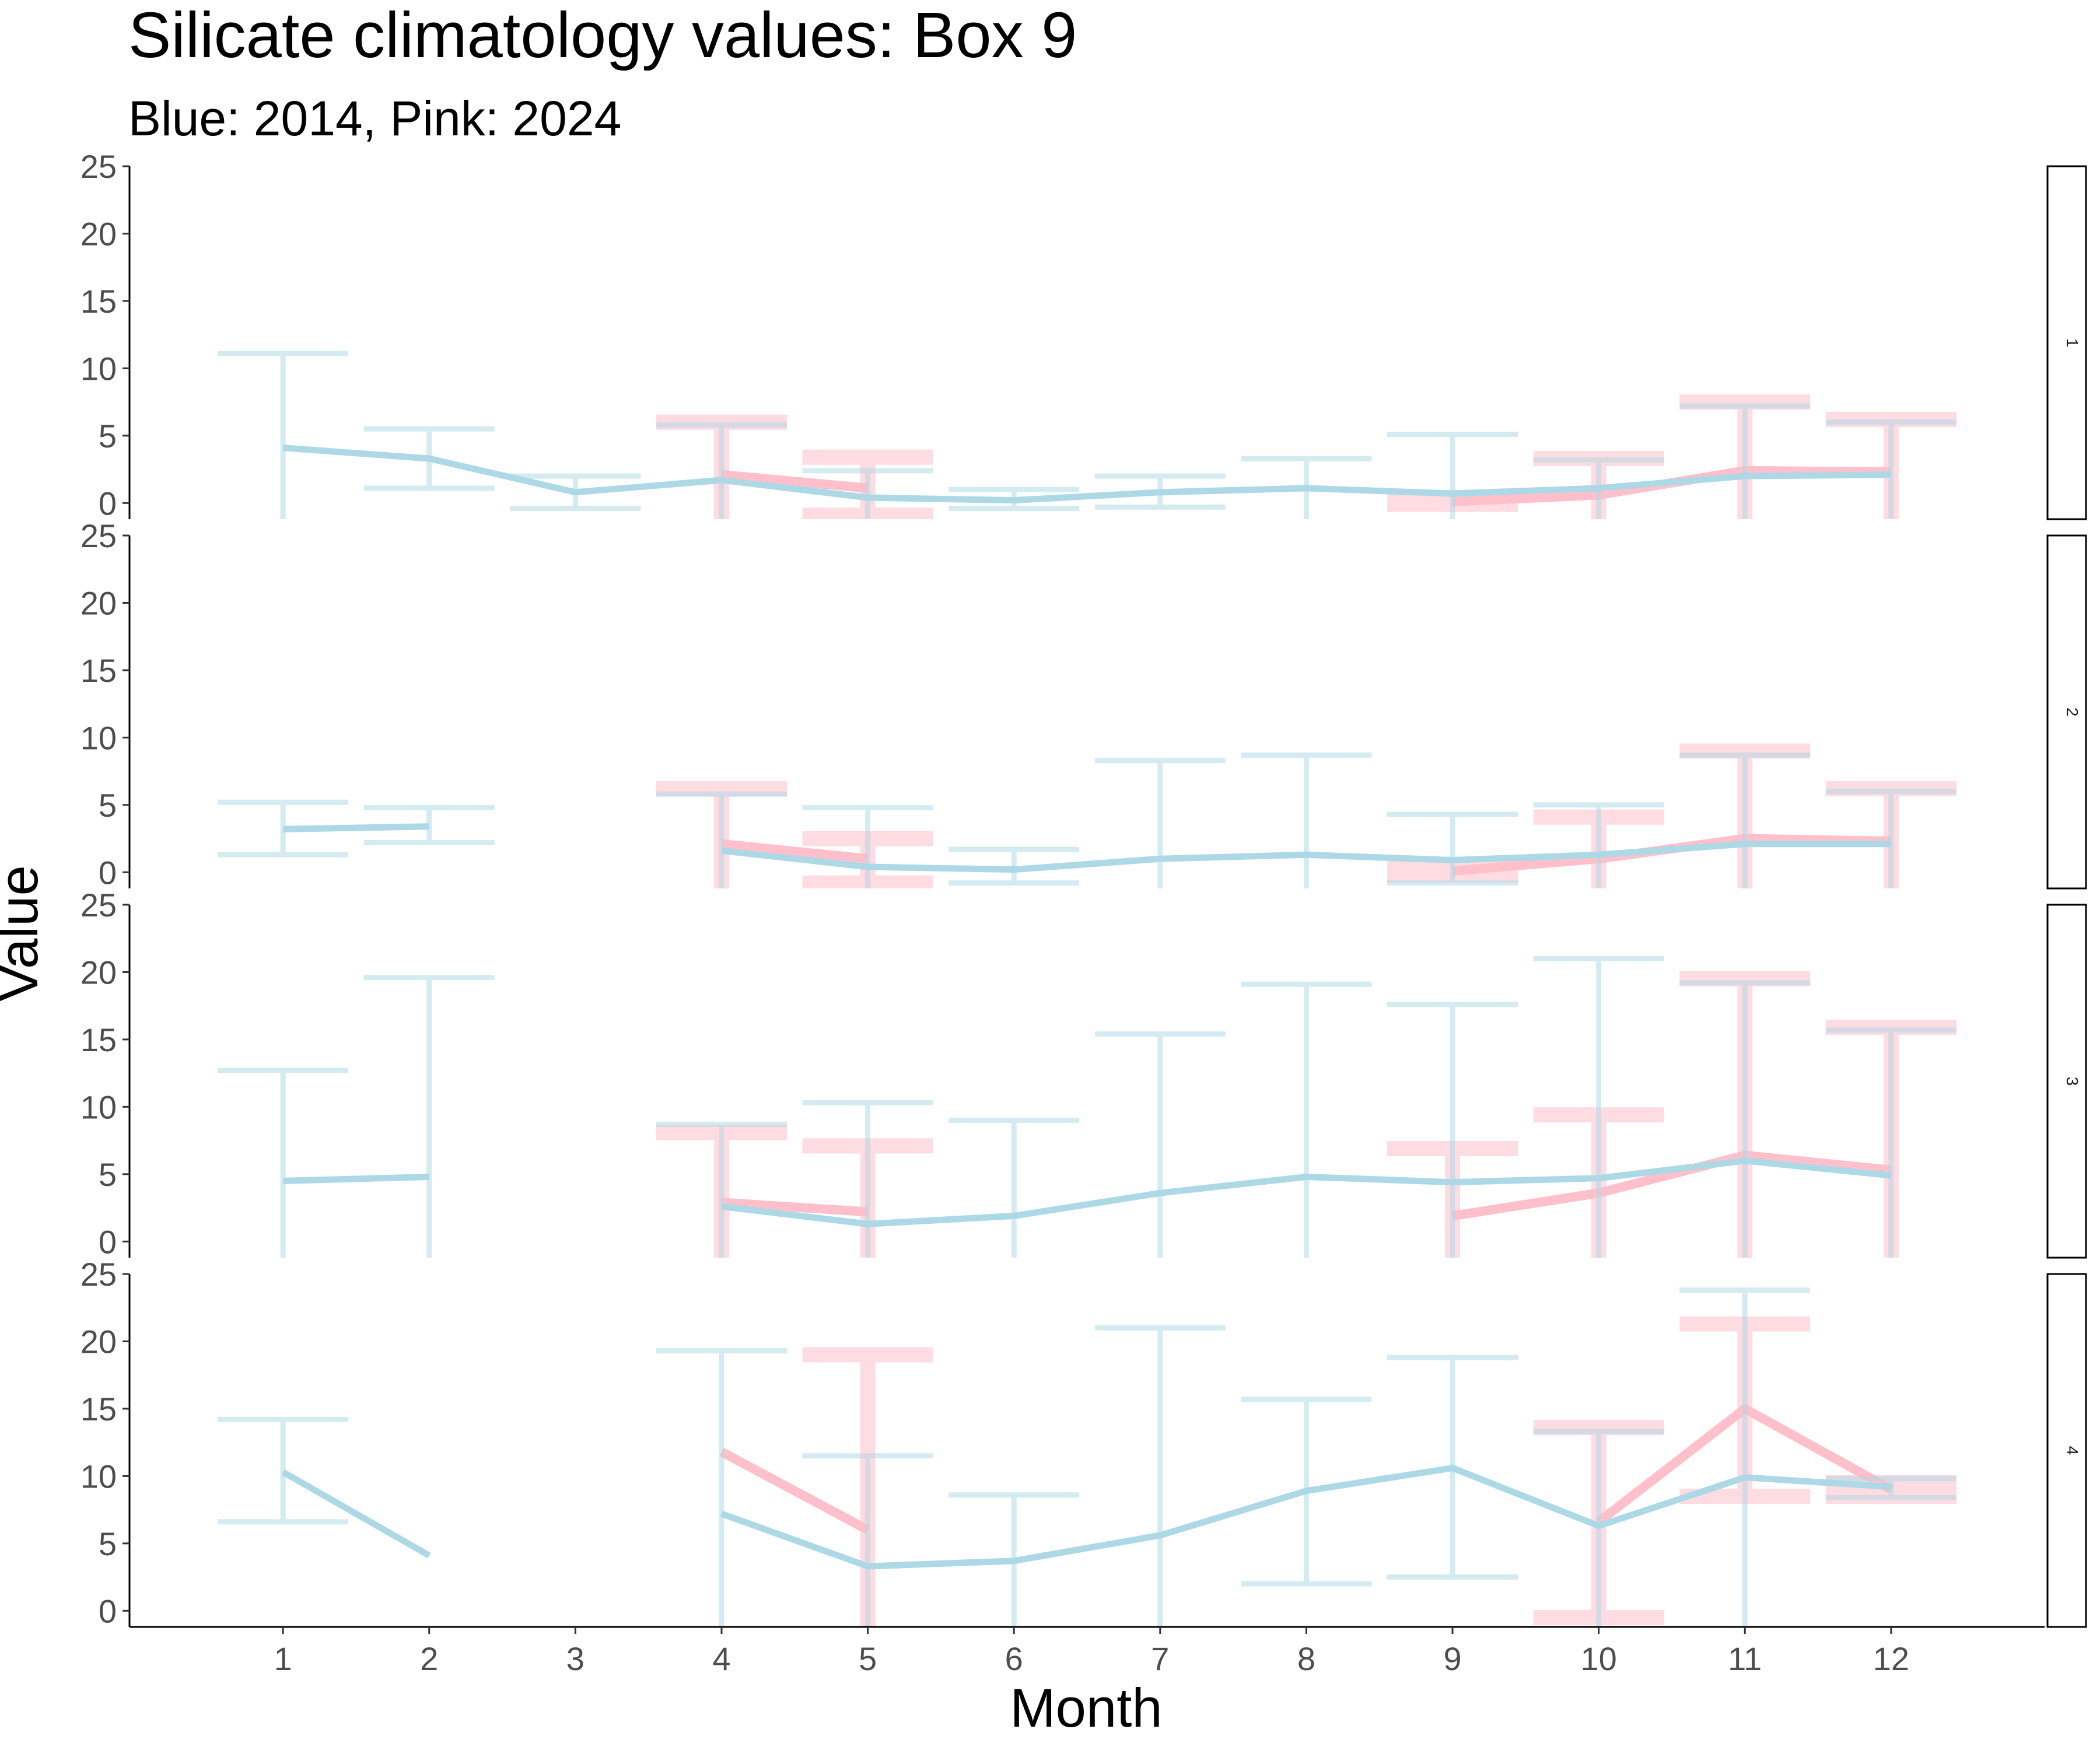  What do you see at coordinates (1452, 1658) in the screenshot?
I see `x-tick-label: 9` at bounding box center [1452, 1658].